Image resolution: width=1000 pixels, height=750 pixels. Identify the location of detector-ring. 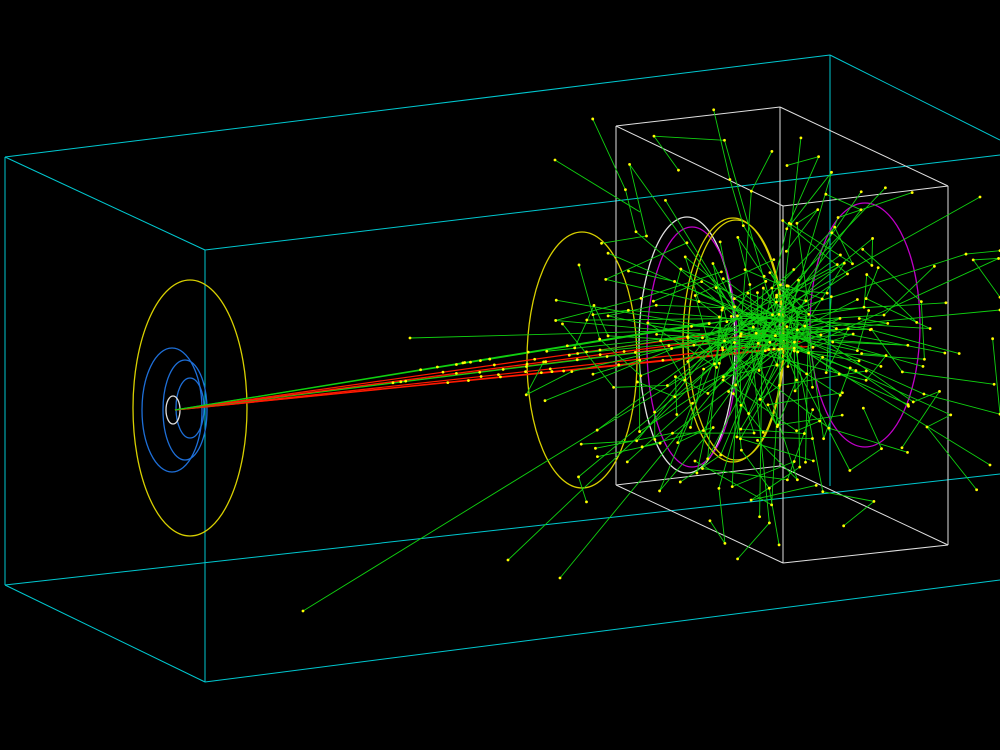
(692, 347).